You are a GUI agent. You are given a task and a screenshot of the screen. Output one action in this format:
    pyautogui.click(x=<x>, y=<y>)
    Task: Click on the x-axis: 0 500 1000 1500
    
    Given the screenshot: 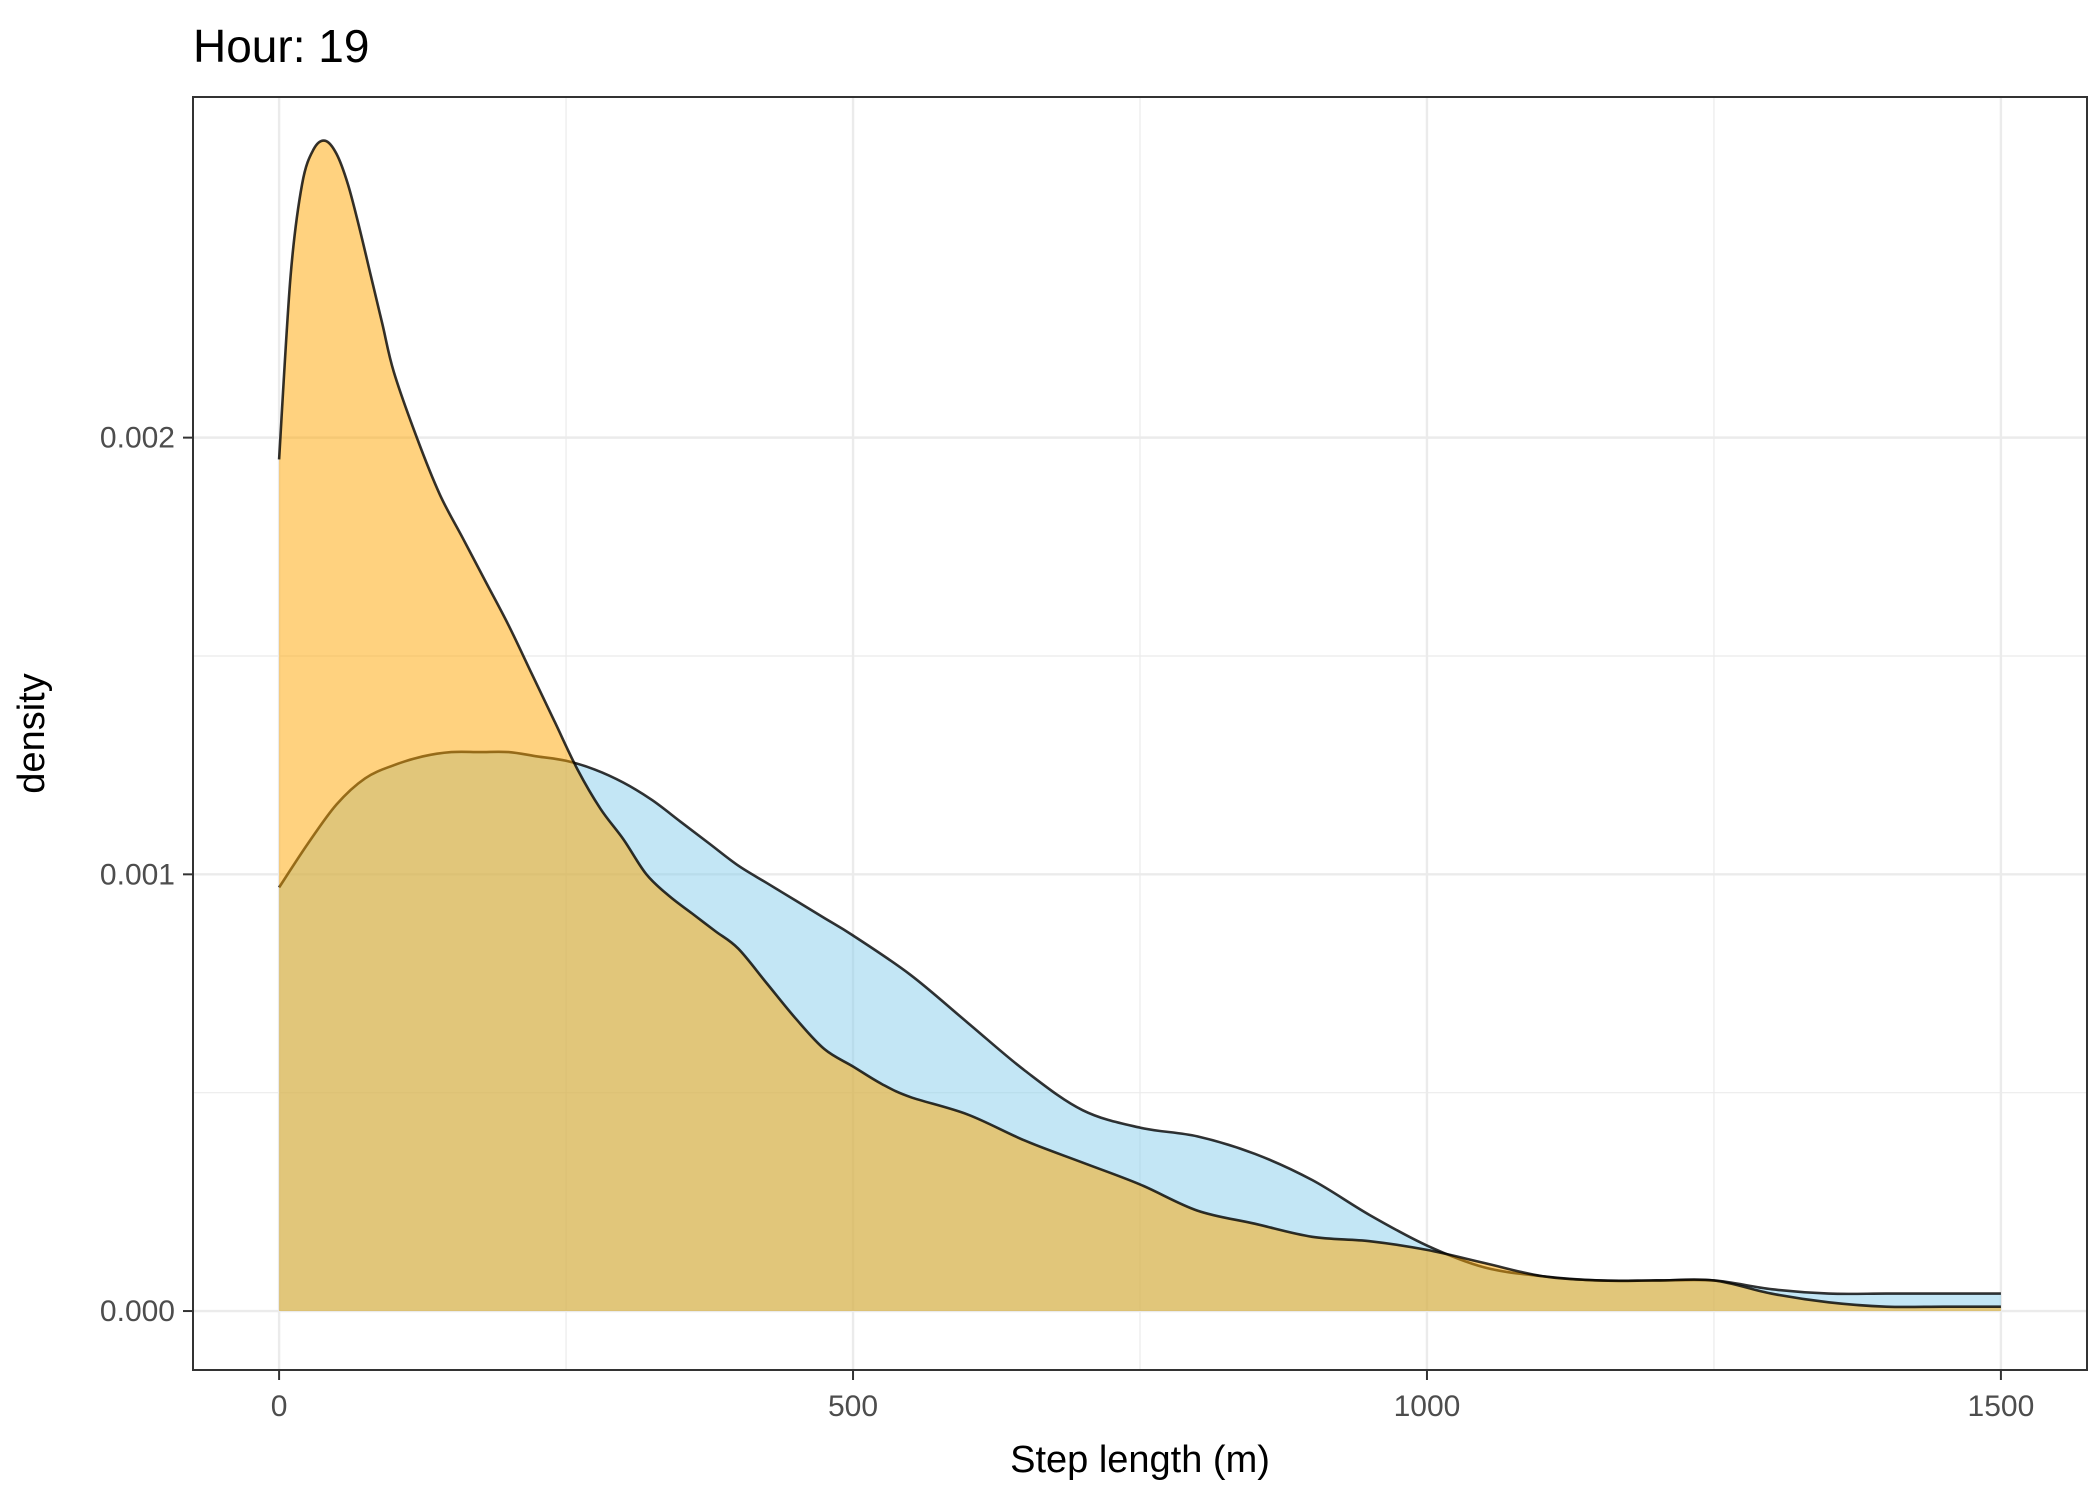 What is the action you would take?
    pyautogui.click(x=1153, y=1396)
    